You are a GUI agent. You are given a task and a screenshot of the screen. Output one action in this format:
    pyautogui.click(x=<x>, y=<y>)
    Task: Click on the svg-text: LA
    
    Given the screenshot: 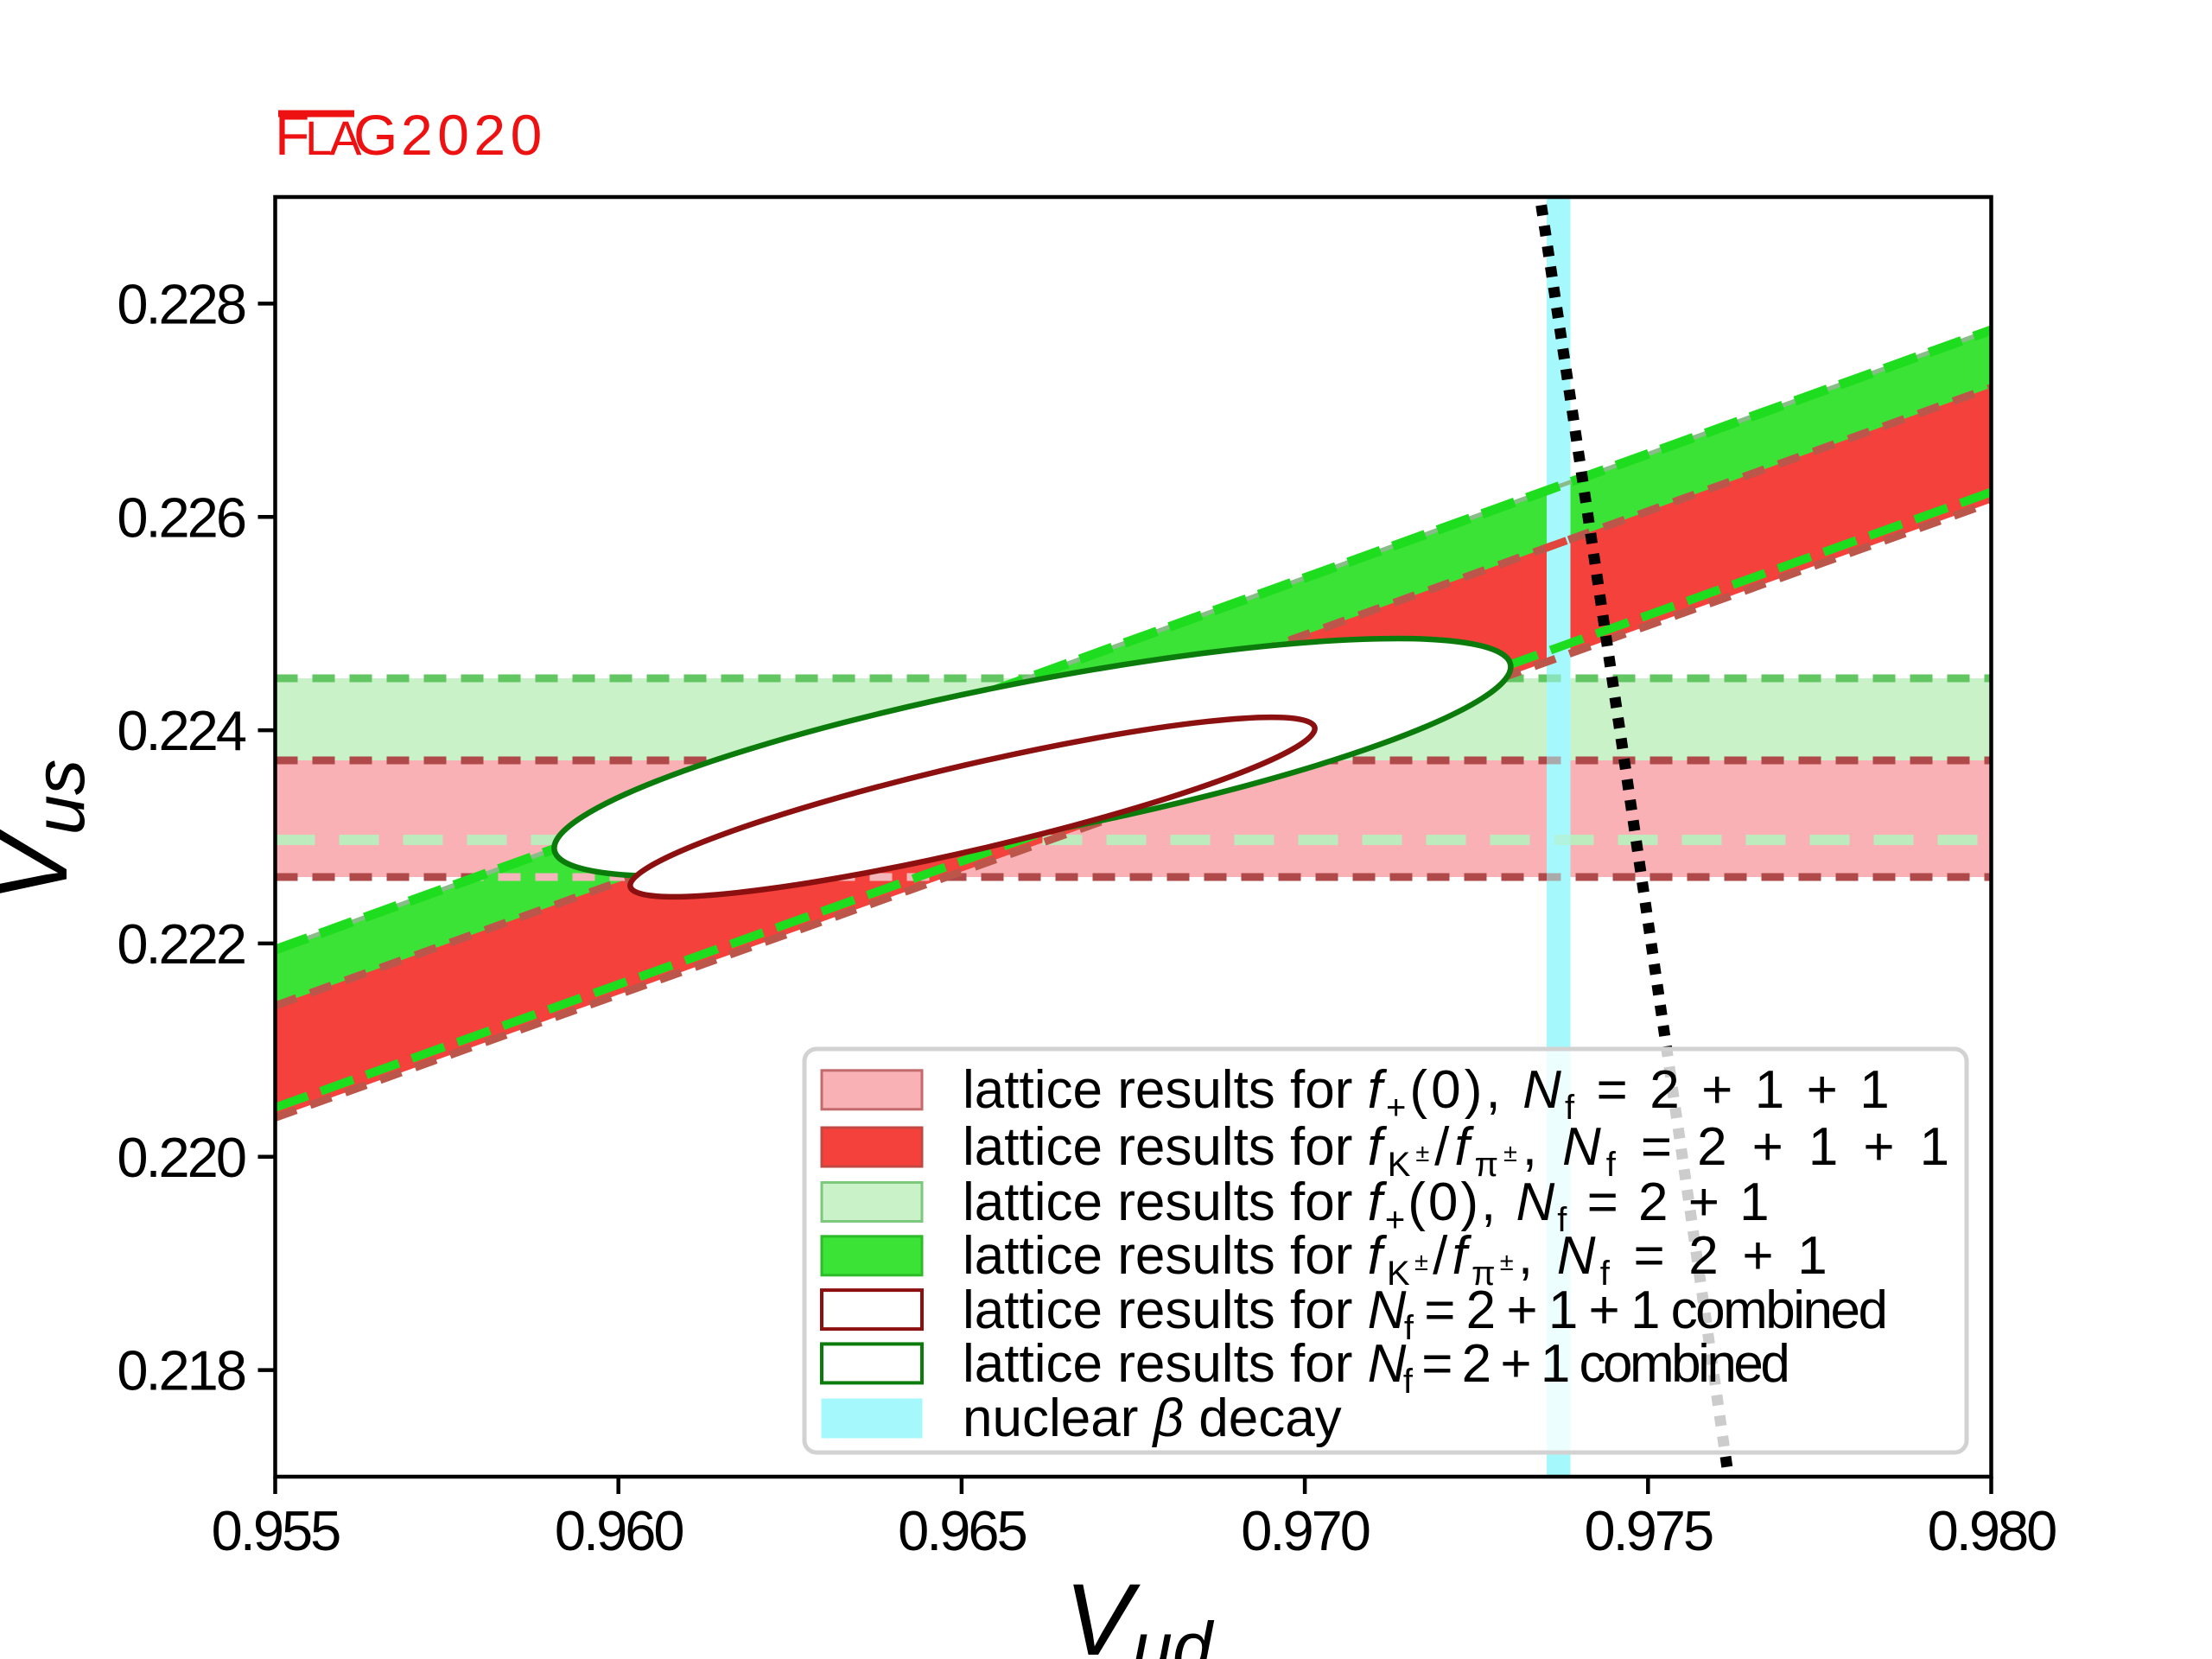 What is the action you would take?
    pyautogui.click(x=333, y=138)
    